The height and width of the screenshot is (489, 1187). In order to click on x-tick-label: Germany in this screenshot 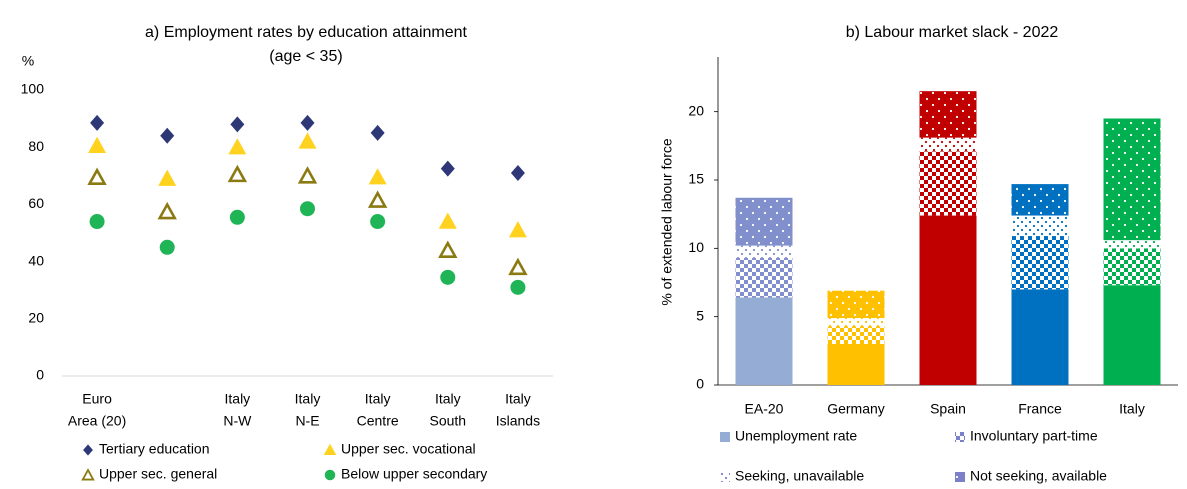, I will do `click(856, 409)`.